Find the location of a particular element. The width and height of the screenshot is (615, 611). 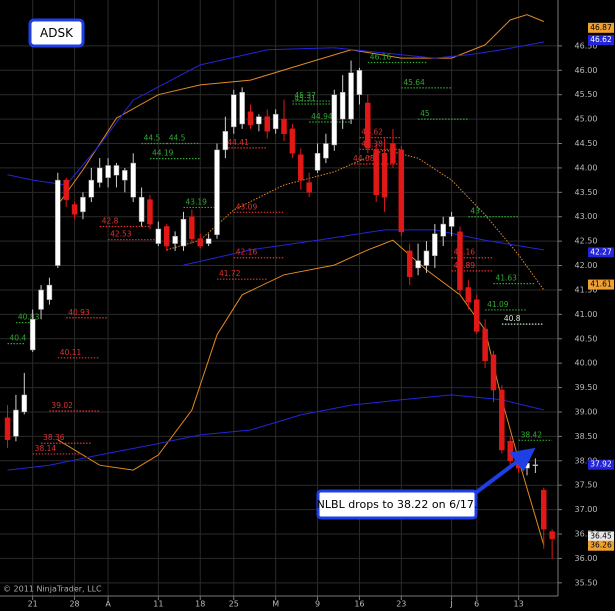

axis-marker-label: 37.92 is located at coordinates (601, 464).